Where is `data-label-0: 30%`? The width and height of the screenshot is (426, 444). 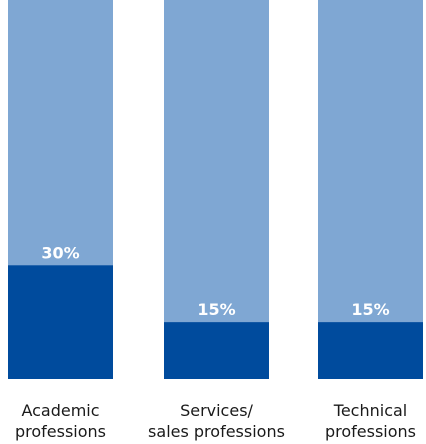 data-label-0: 30% is located at coordinates (60, 252).